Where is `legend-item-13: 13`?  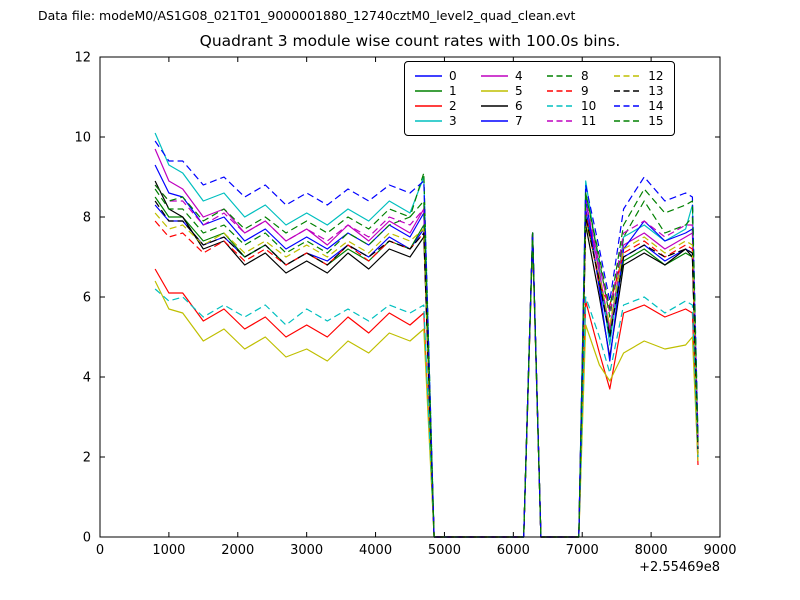
legend-item-13: 13 is located at coordinates (639, 91).